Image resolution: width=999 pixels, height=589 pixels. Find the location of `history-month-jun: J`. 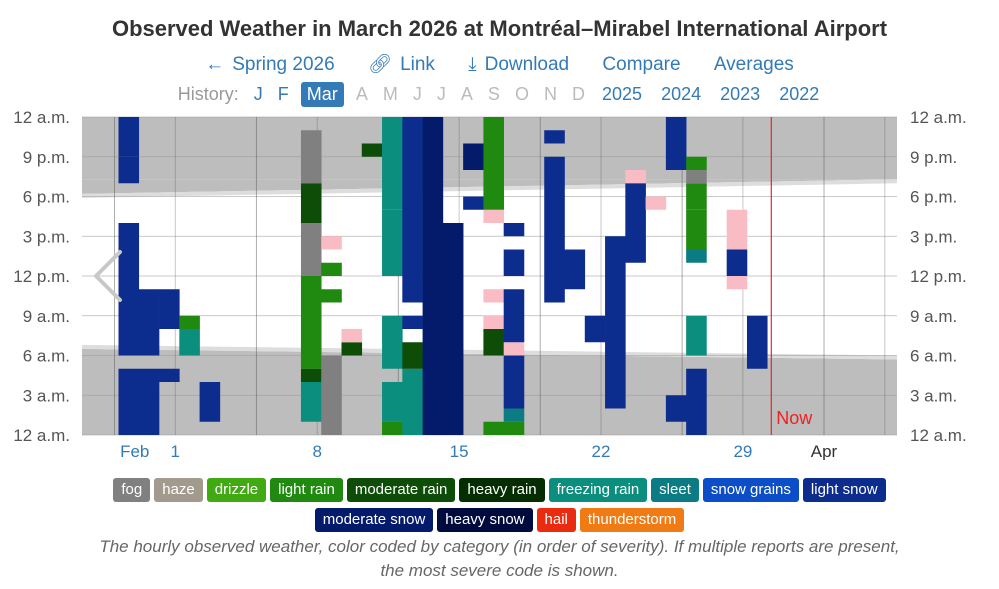

history-month-jun: J is located at coordinates (417, 94).